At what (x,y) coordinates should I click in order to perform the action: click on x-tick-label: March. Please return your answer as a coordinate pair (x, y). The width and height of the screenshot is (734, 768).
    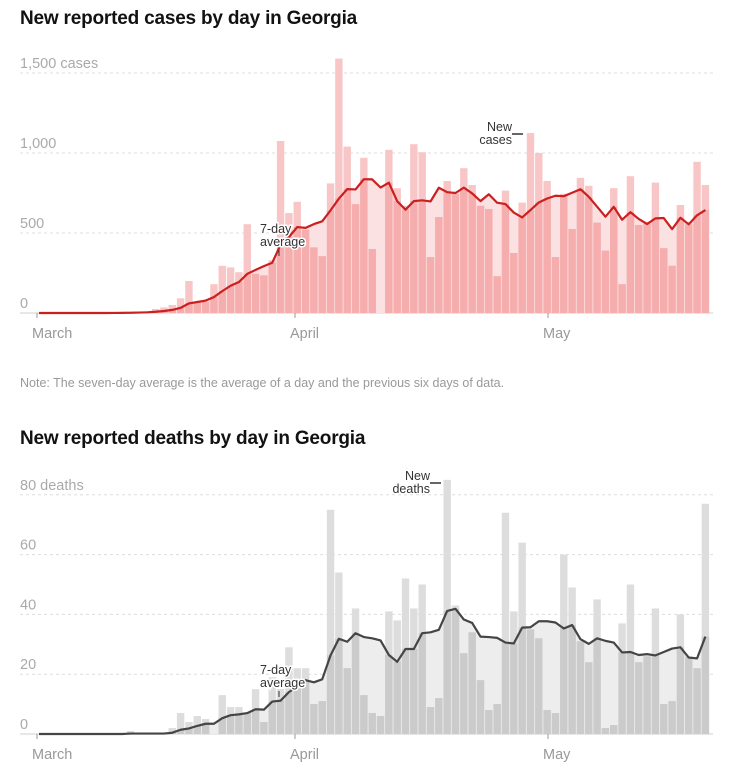
    Looking at the image, I should click on (52, 334).